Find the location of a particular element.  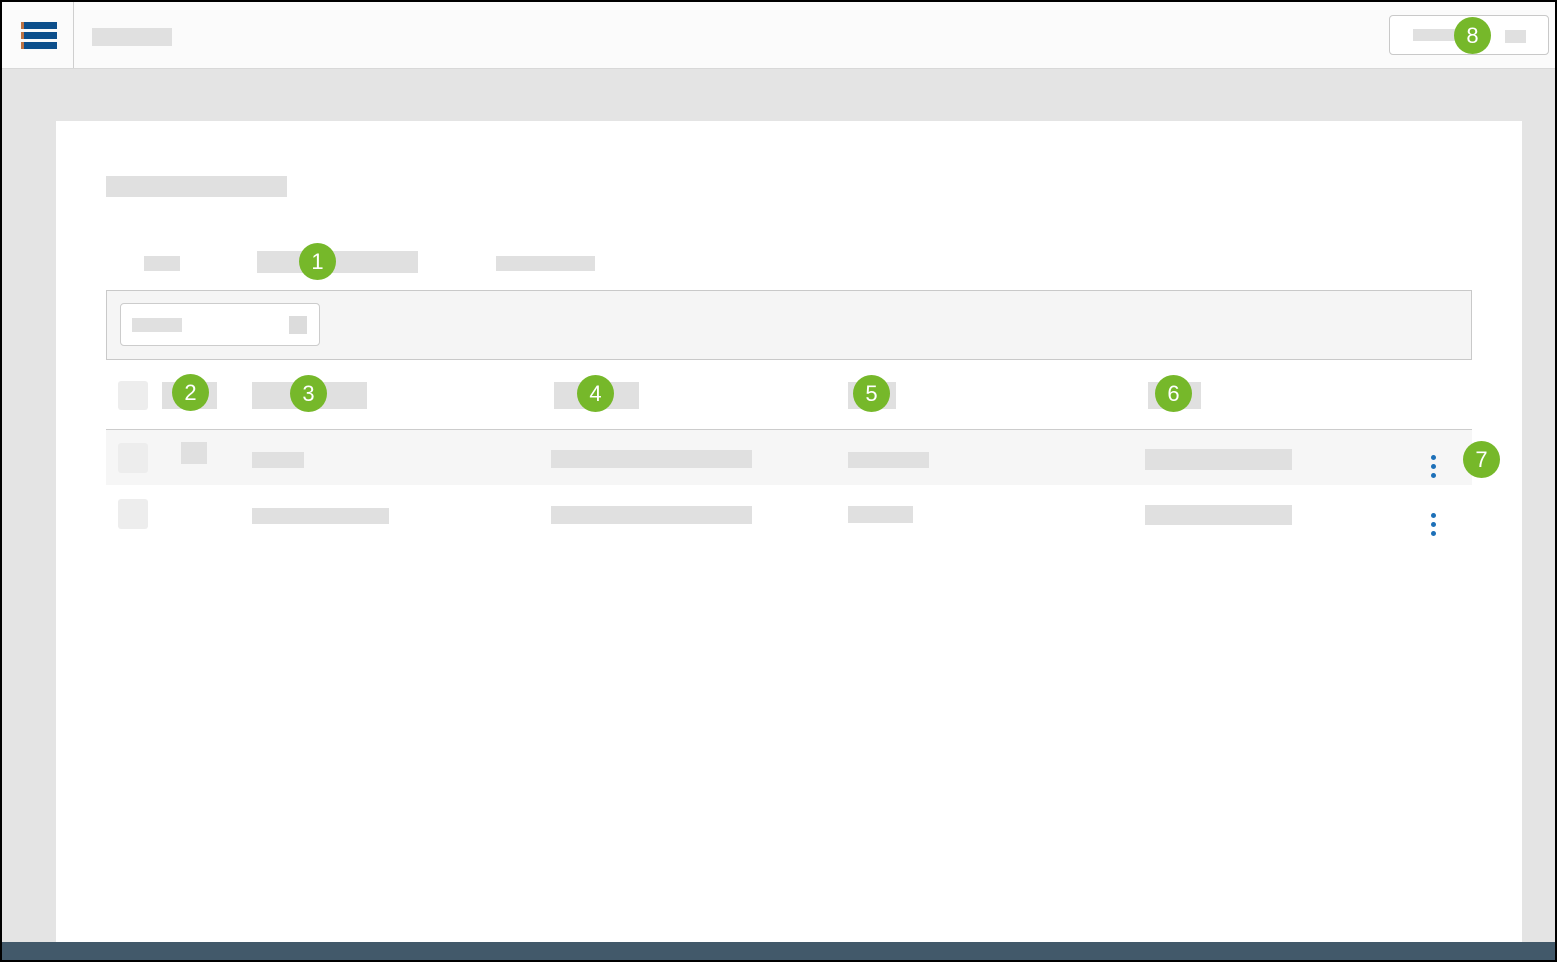

callout-6: 6 is located at coordinates (1173, 393).